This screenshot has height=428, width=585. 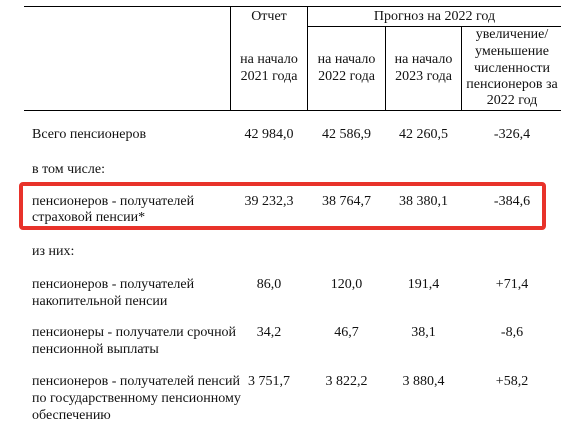 What do you see at coordinates (512, 51) in the screenshot?
I see `header-col4-line2: уменьшение` at bounding box center [512, 51].